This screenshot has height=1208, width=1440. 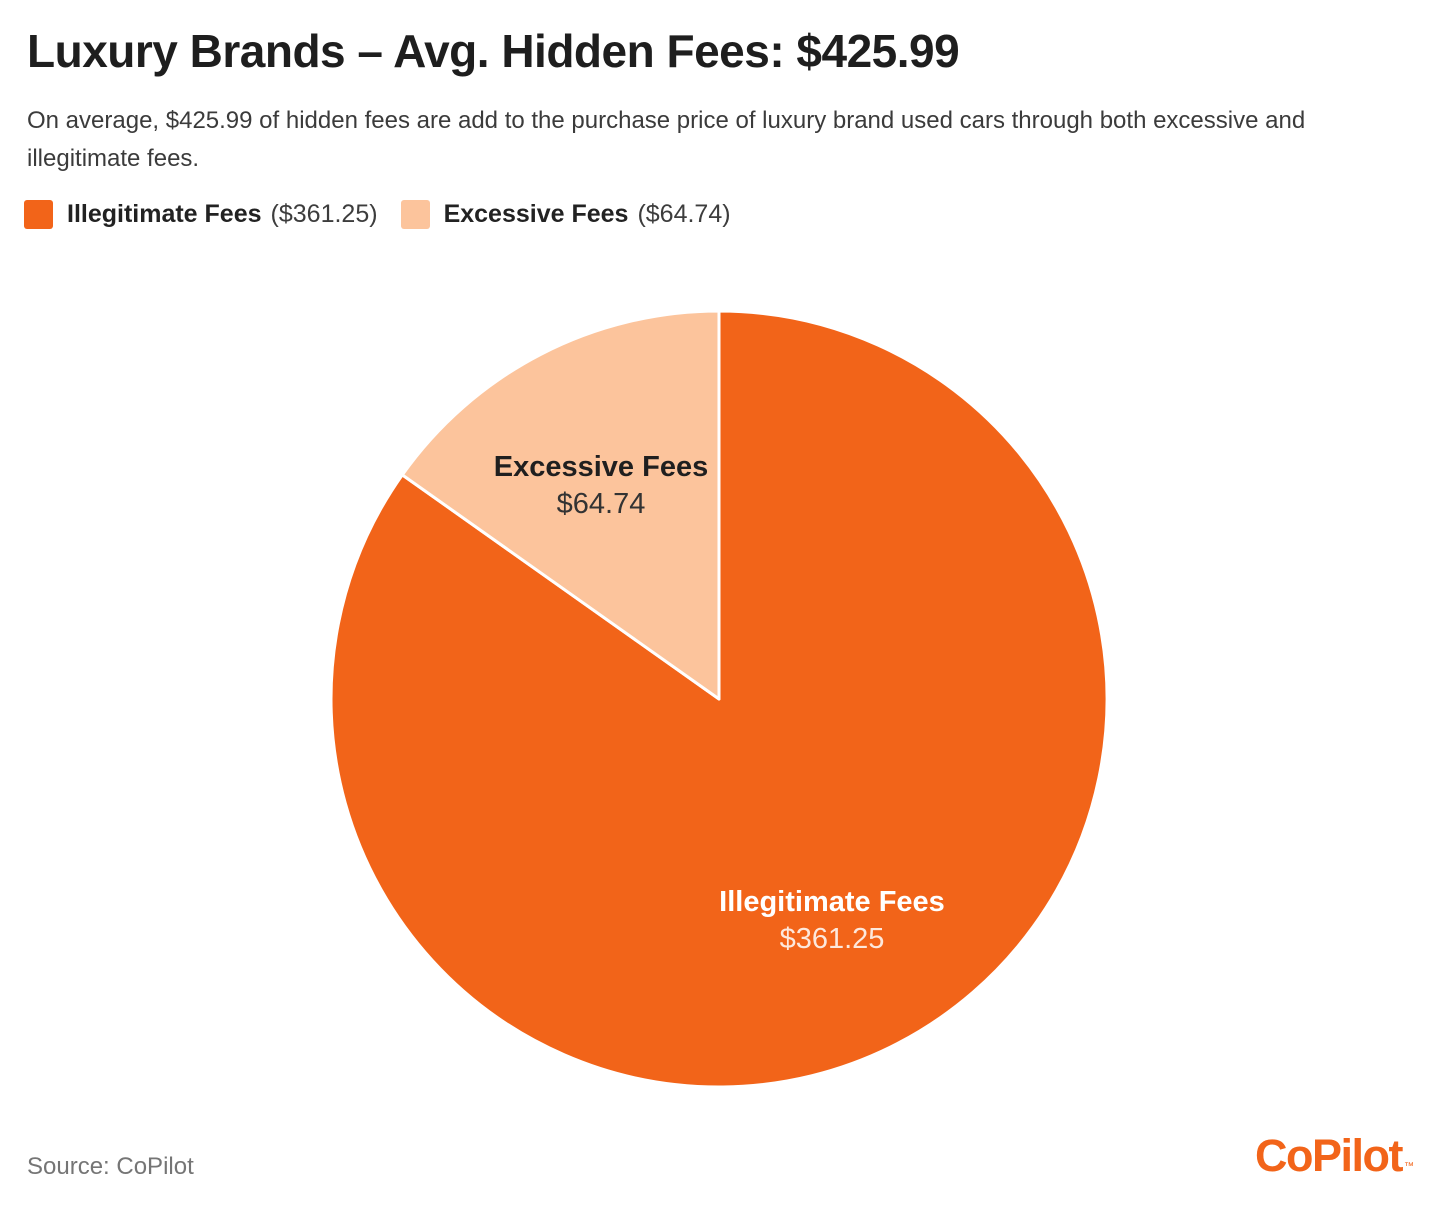 I want to click on legend-item-illegitimate-fees: Illegitimate Fees ($361.25), so click(x=201, y=214).